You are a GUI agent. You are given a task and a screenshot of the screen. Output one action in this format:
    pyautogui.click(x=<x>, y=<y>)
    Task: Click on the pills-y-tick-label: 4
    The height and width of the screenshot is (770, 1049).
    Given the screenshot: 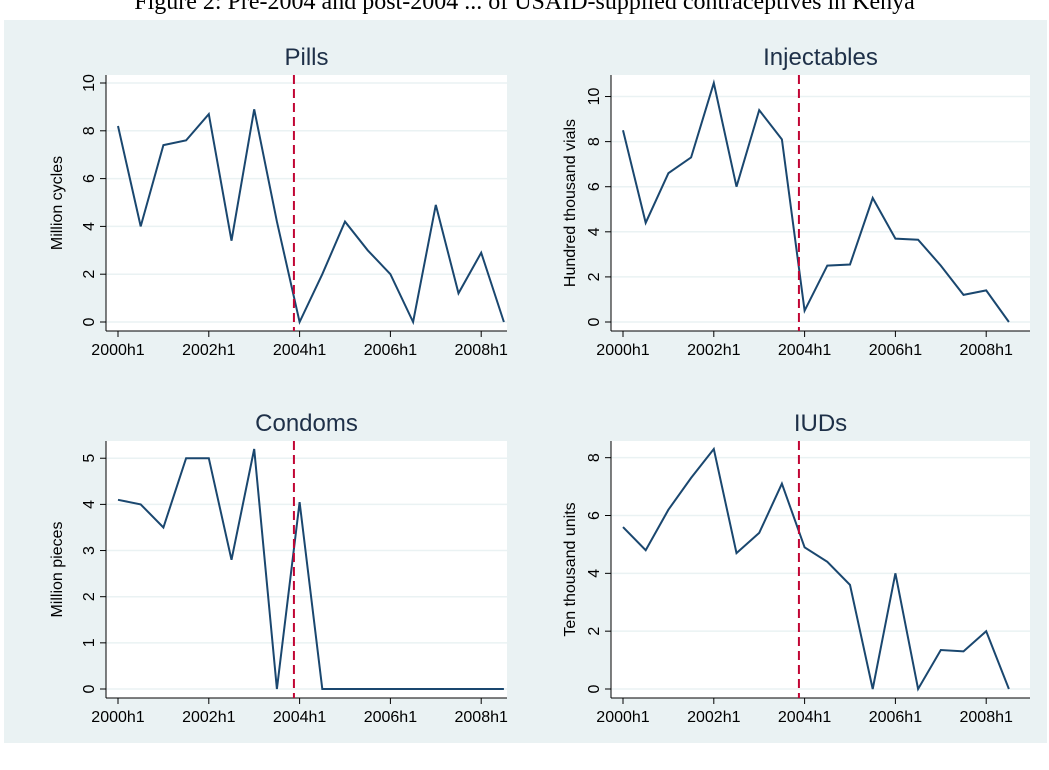 What is the action you would take?
    pyautogui.click(x=89, y=226)
    